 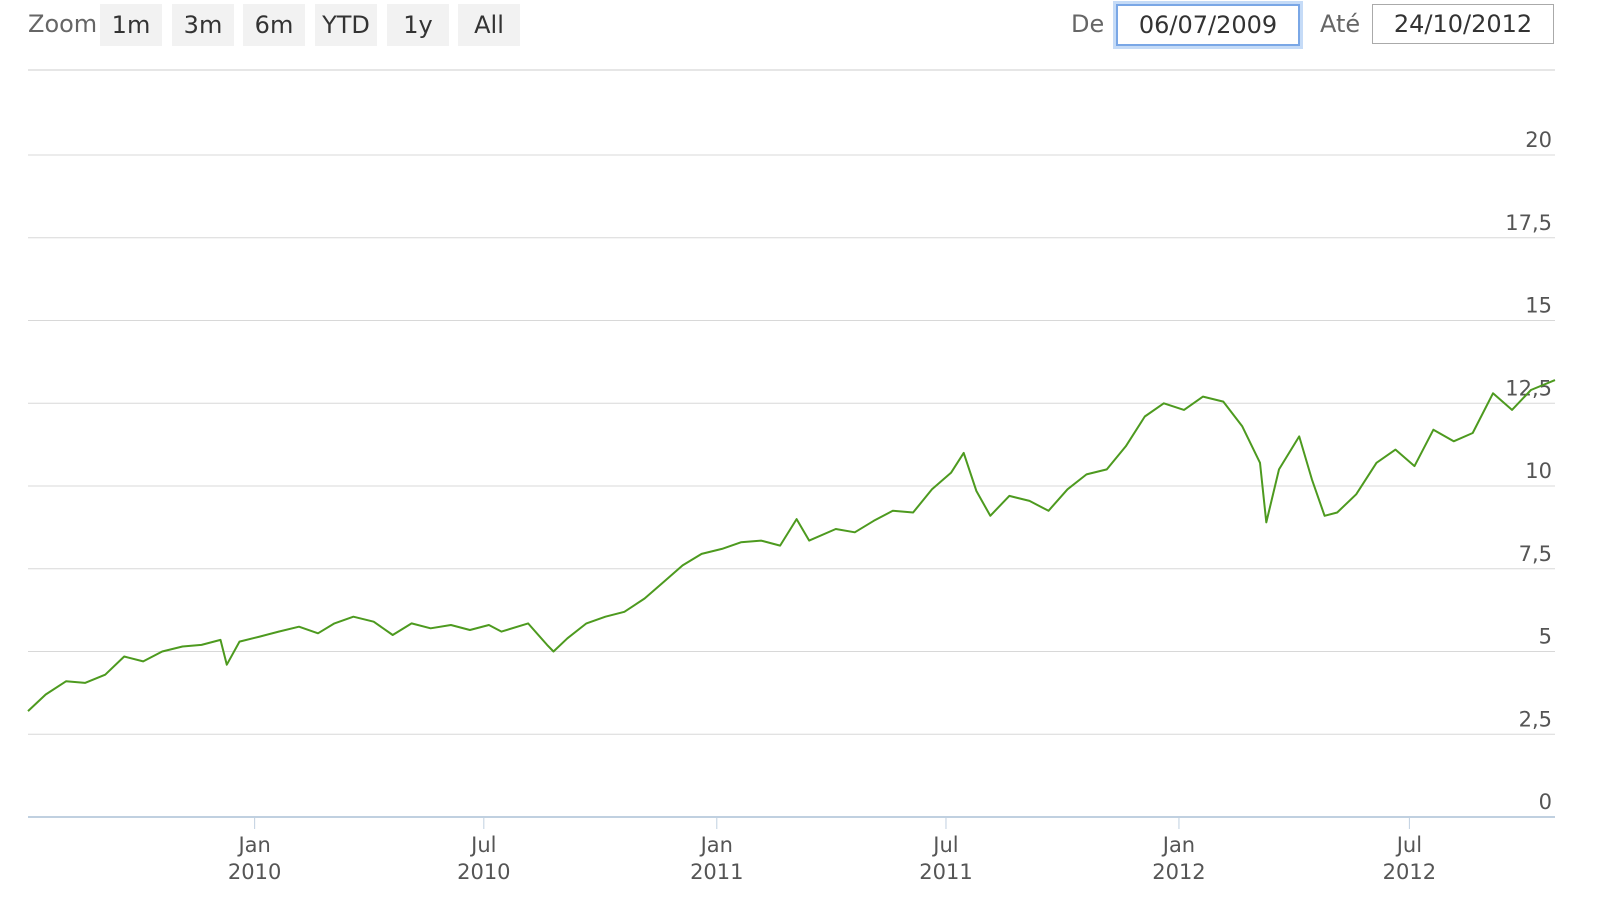 What do you see at coordinates (1545, 802) in the screenshot?
I see `y-tick-label: 0` at bounding box center [1545, 802].